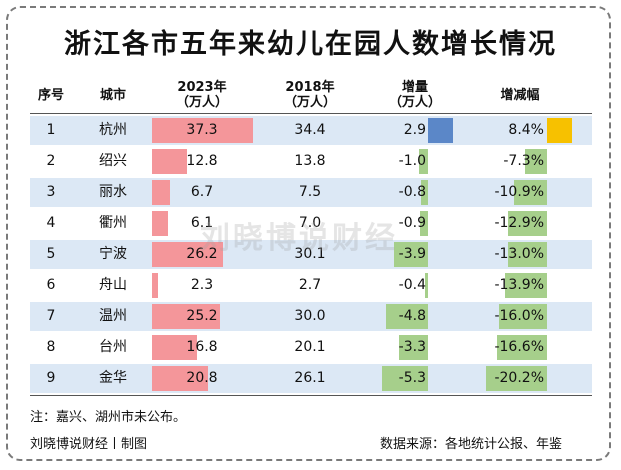 This screenshot has height=470, width=621. Describe the element at coordinates (113, 347) in the screenshot. I see `cell-city: 台州` at that location.